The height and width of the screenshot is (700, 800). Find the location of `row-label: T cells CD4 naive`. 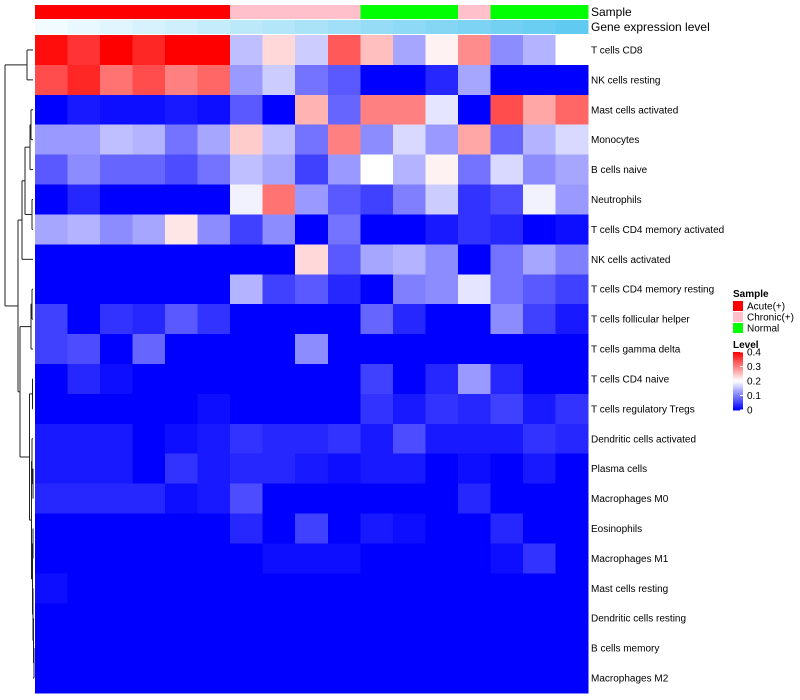

row-label: T cells CD4 naive is located at coordinates (630, 379).